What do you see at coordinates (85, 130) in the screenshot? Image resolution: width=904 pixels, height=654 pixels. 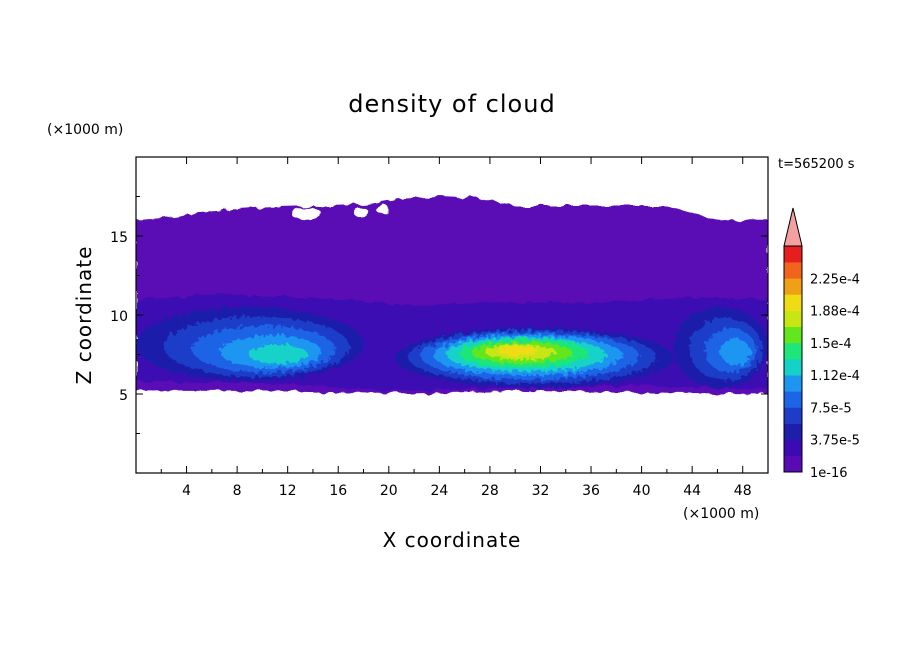 I see `y-unit-label: (×1000 m)` at bounding box center [85, 130].